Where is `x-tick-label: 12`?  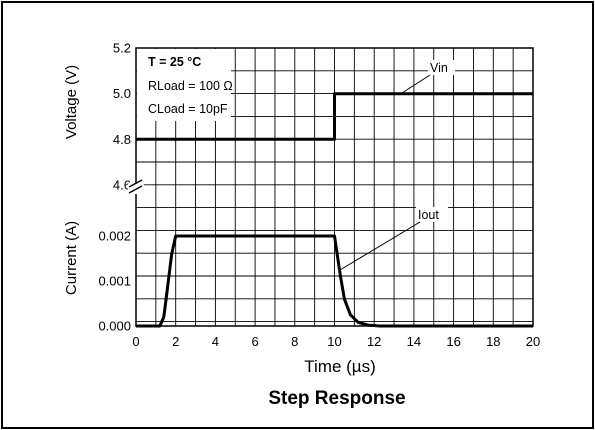 x-tick-label: 12 is located at coordinates (374, 341).